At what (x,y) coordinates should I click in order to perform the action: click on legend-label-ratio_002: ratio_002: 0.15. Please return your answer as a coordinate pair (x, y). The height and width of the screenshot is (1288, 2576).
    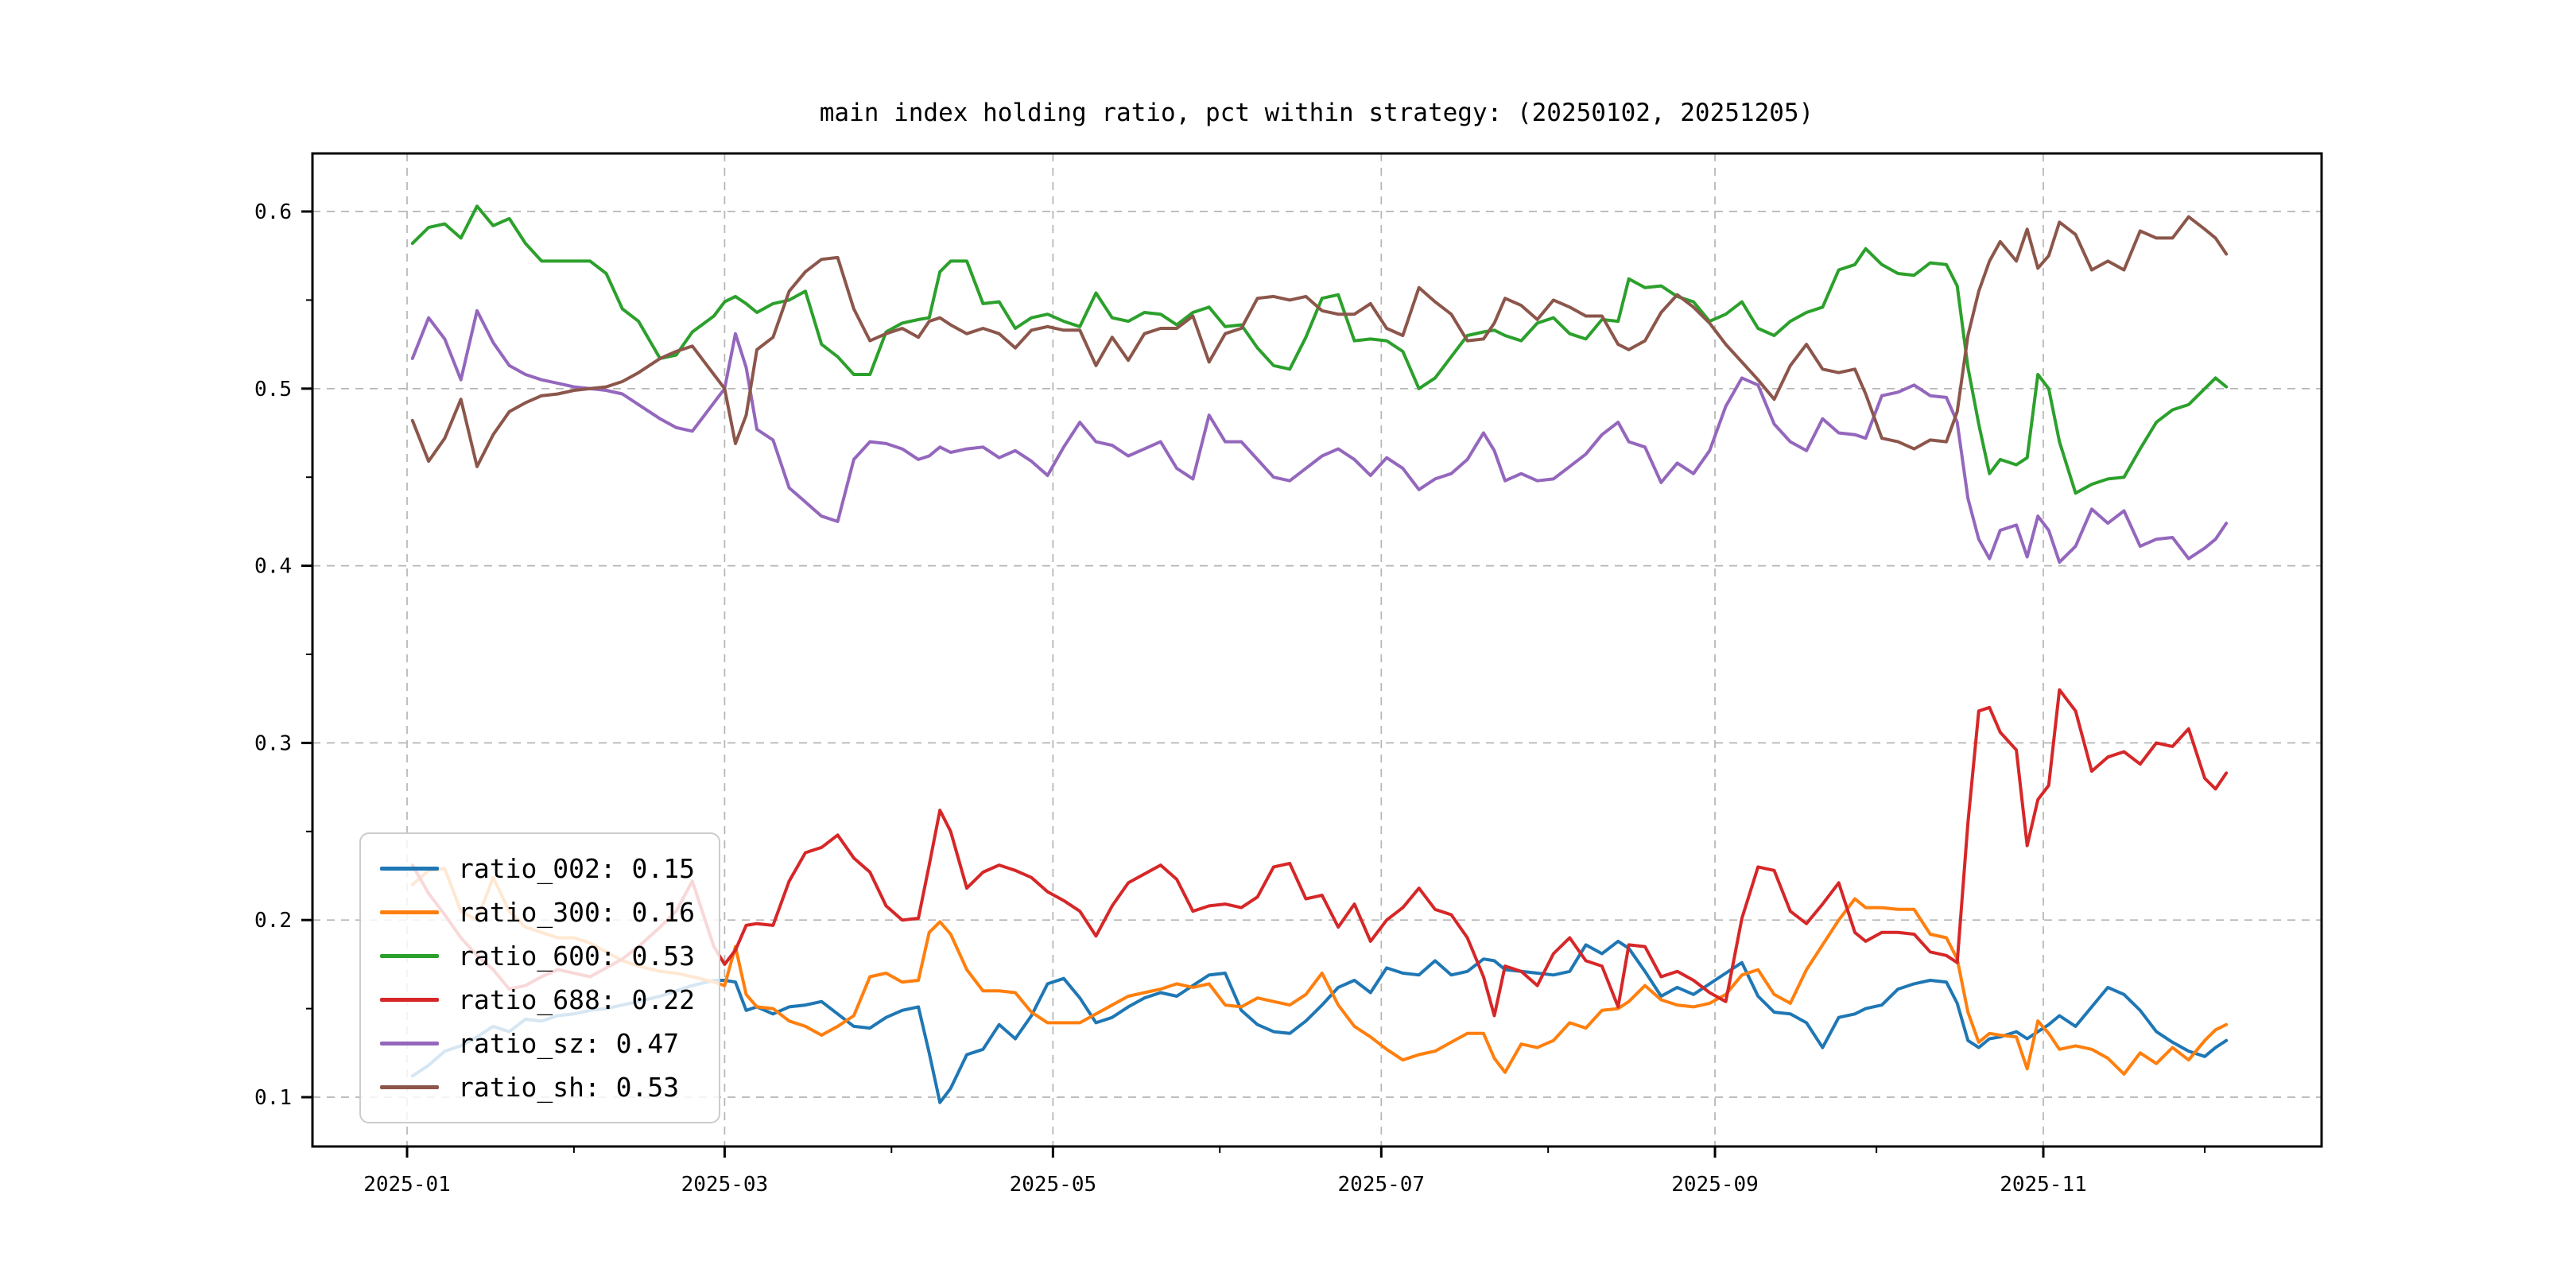
    Looking at the image, I should click on (577, 869).